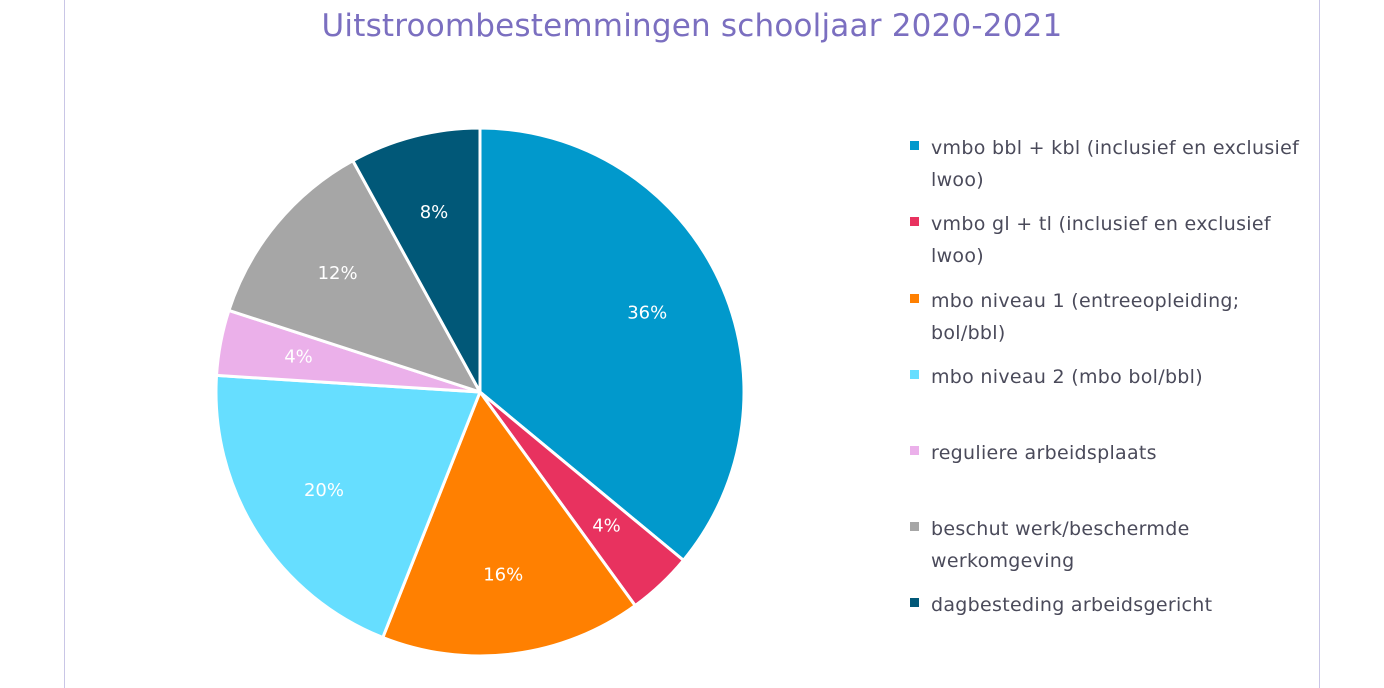 This screenshot has height=688, width=1384. What do you see at coordinates (1067, 377) in the screenshot?
I see `legend-label: mbo niveau 2 (mbo bol/bbl)` at bounding box center [1067, 377].